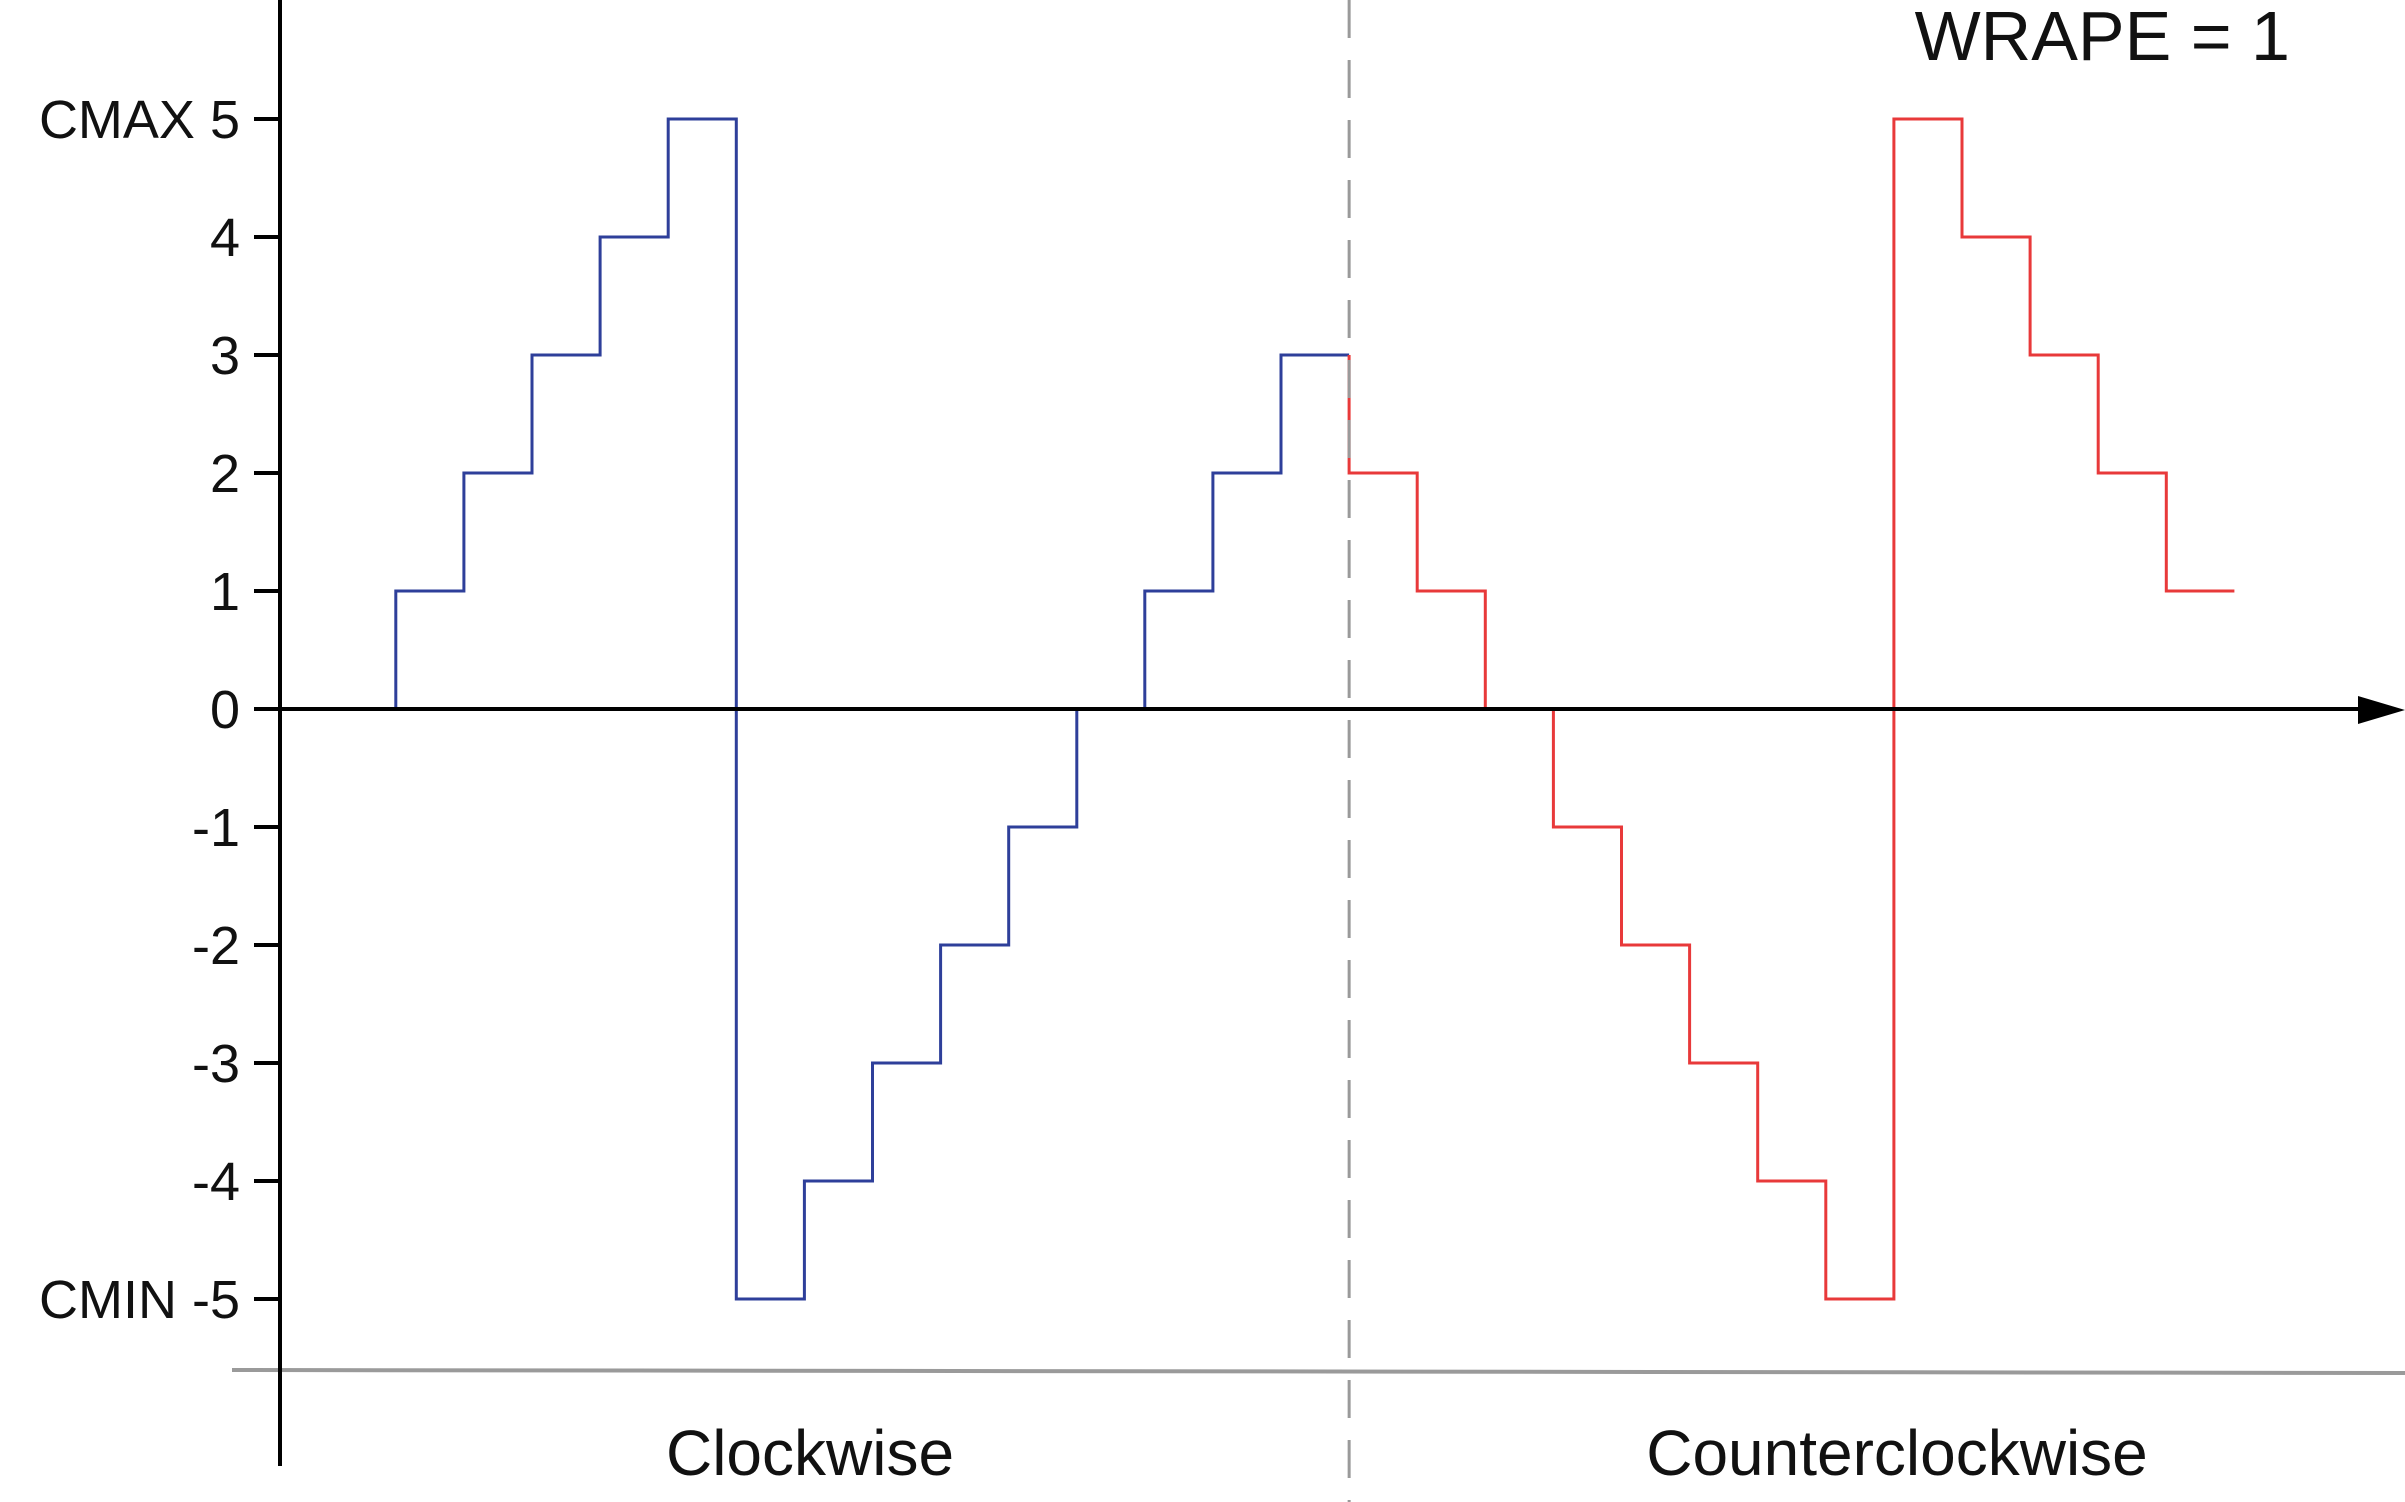  What do you see at coordinates (1318, 1371) in the screenshot?
I see `bottom-baseline` at bounding box center [1318, 1371].